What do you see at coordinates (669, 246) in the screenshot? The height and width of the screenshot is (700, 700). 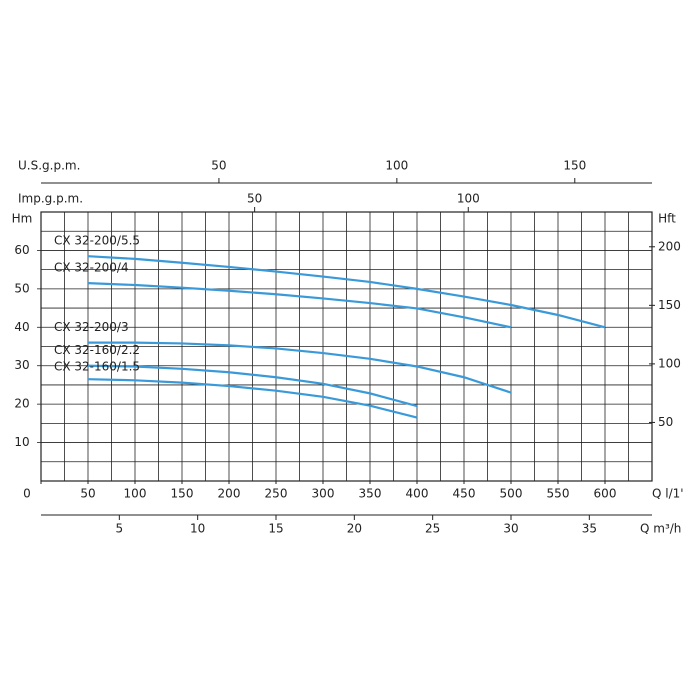 I see `y2-tick-label: 200` at bounding box center [669, 246].